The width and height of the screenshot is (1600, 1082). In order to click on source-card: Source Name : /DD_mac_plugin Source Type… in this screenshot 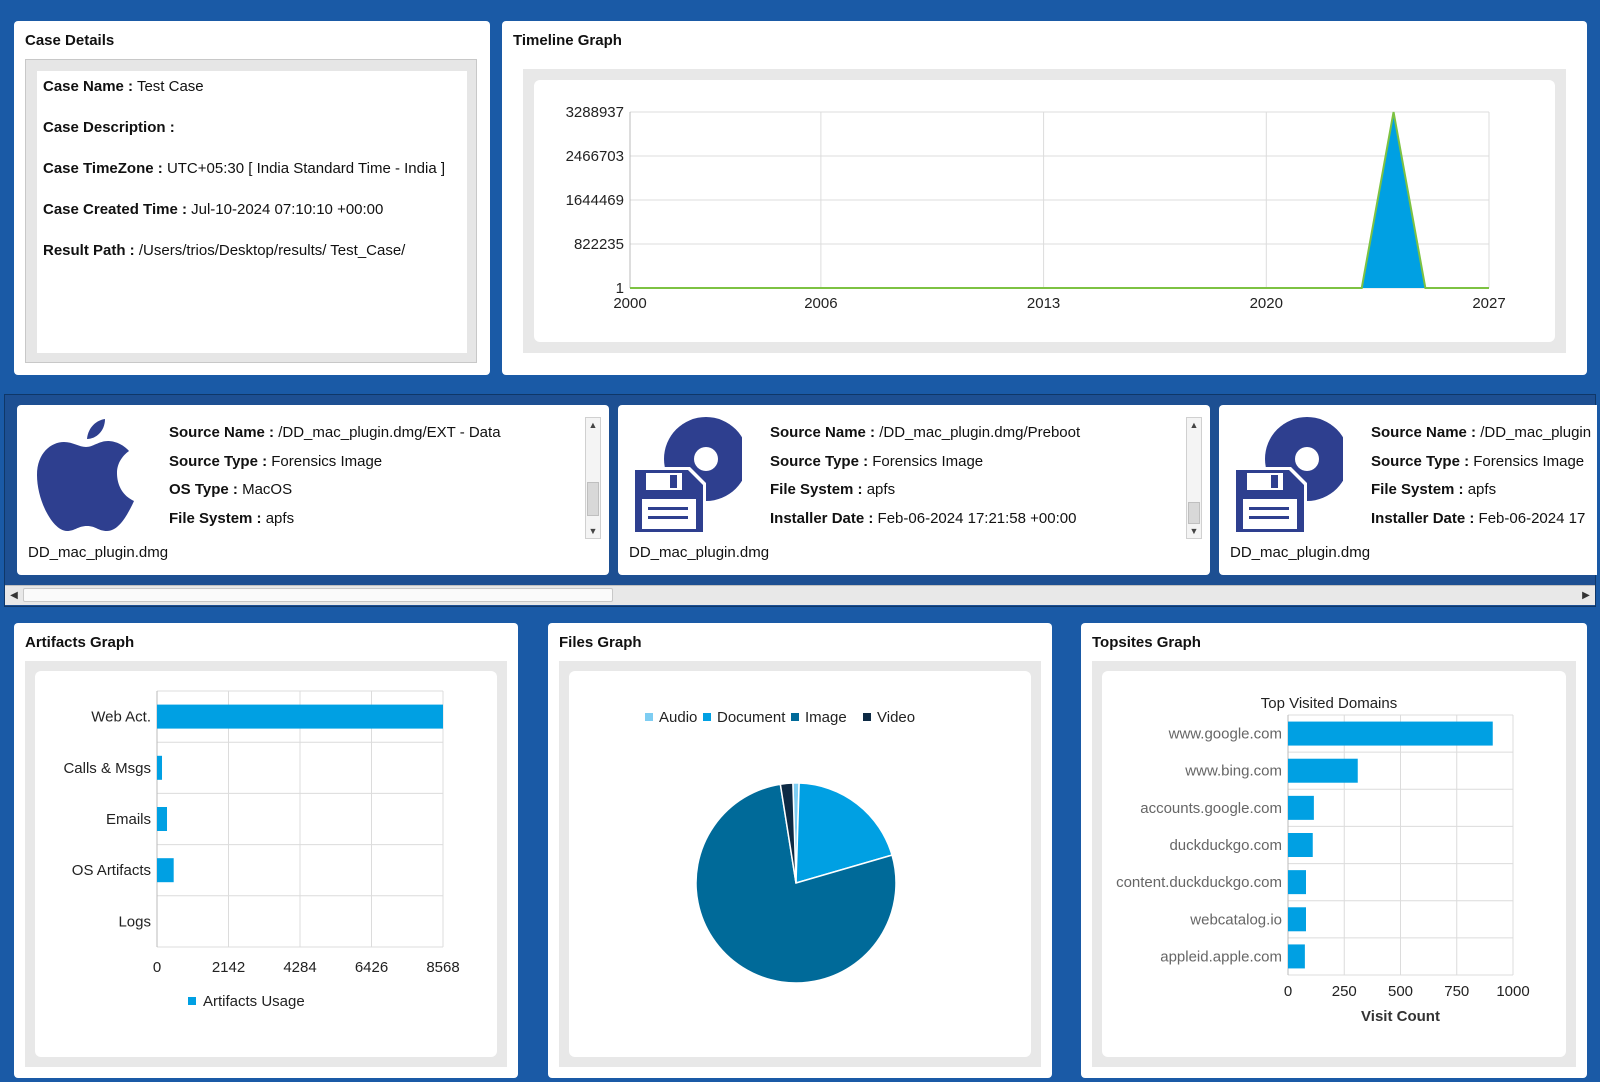, I will do `click(1408, 490)`.